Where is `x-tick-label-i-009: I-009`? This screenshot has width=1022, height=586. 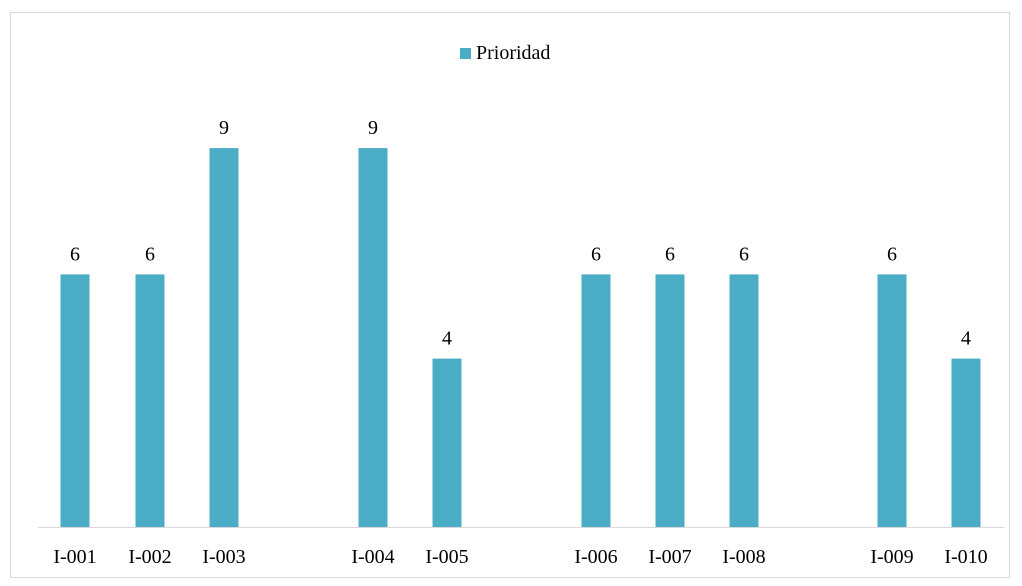
x-tick-label-i-009: I-009 is located at coordinates (891, 557).